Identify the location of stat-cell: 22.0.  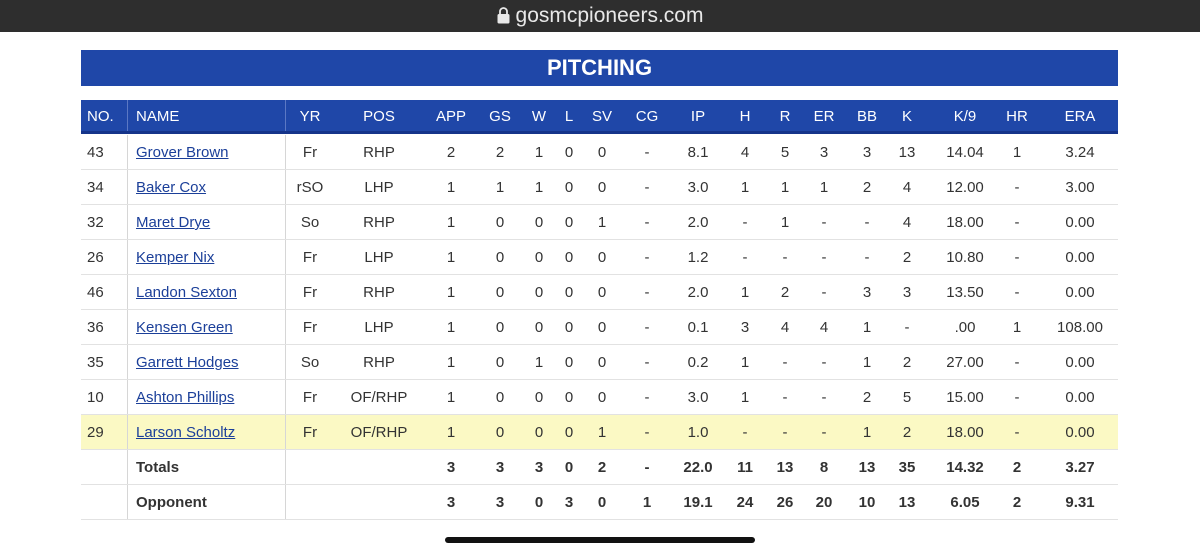
(698, 467).